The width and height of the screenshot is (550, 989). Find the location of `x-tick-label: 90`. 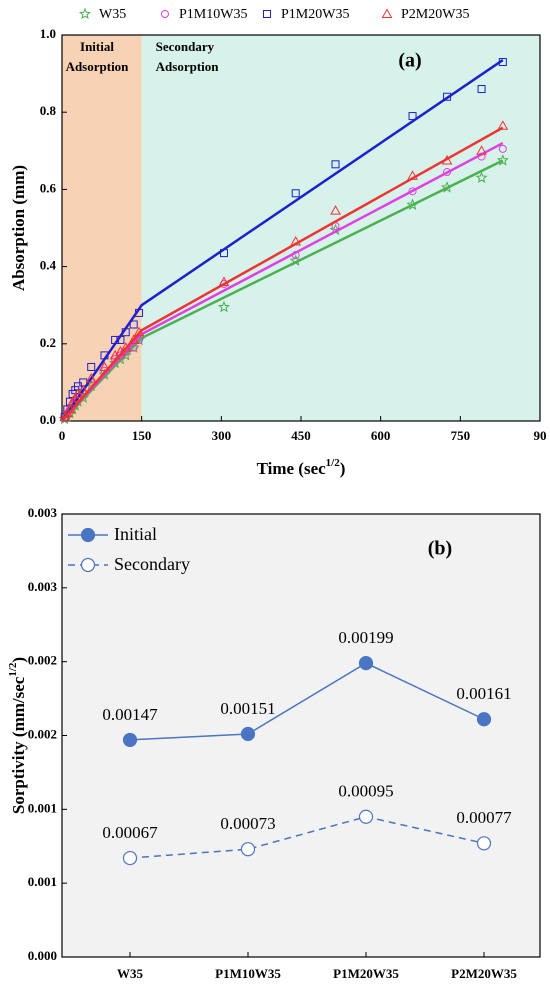

x-tick-label: 90 is located at coordinates (540, 435).